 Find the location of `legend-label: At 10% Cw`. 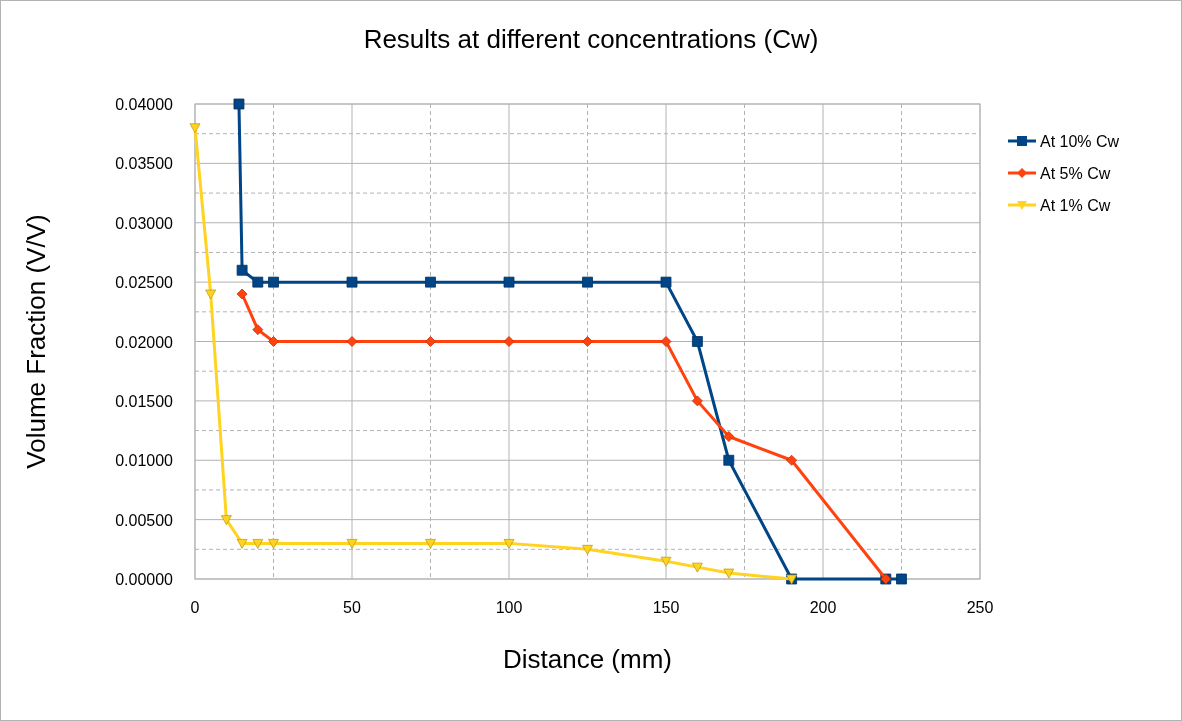

legend-label: At 10% Cw is located at coordinates (1080, 141).